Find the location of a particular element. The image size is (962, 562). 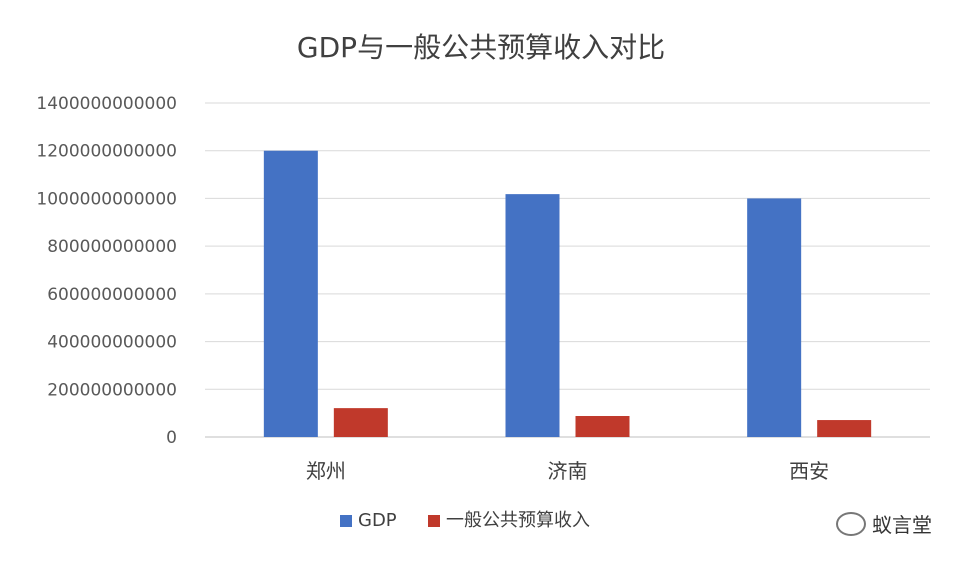

y-tick-label: 1000000000000 is located at coordinates (106, 199).